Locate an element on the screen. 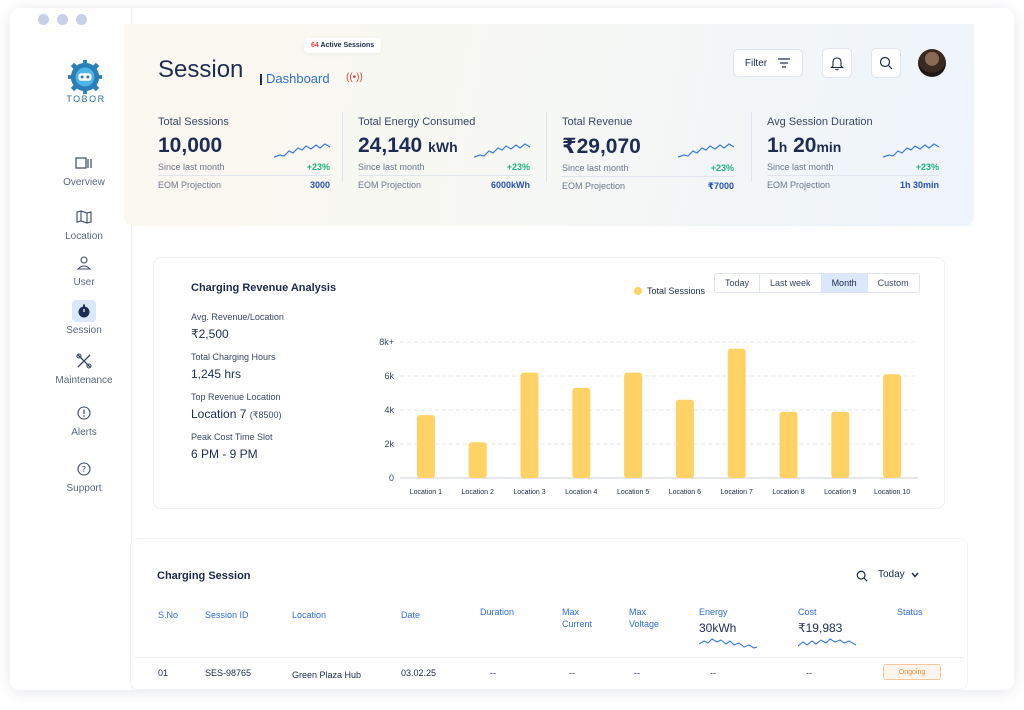  col-session-id: Session ID is located at coordinates (227, 615).